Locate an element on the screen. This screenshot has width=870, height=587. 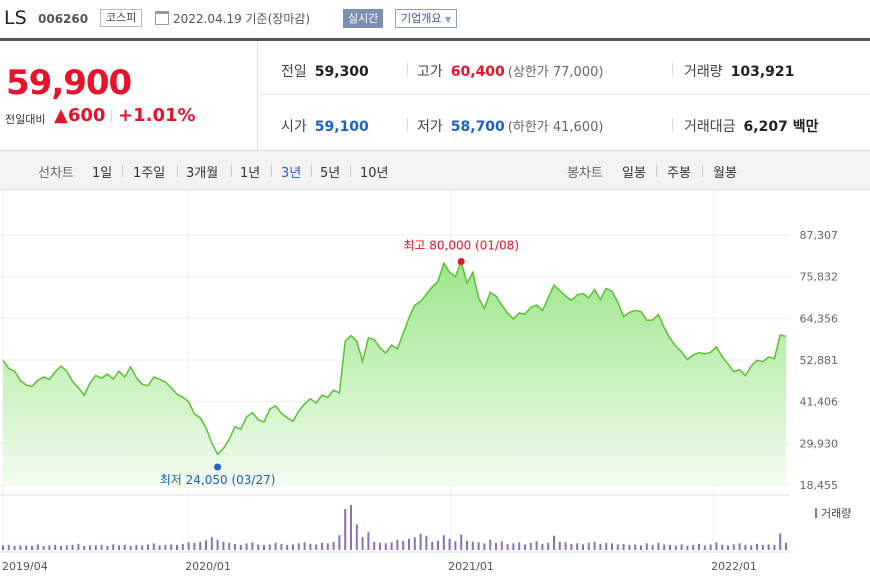
company-info-label: 기업개요 is located at coordinates (421, 18).